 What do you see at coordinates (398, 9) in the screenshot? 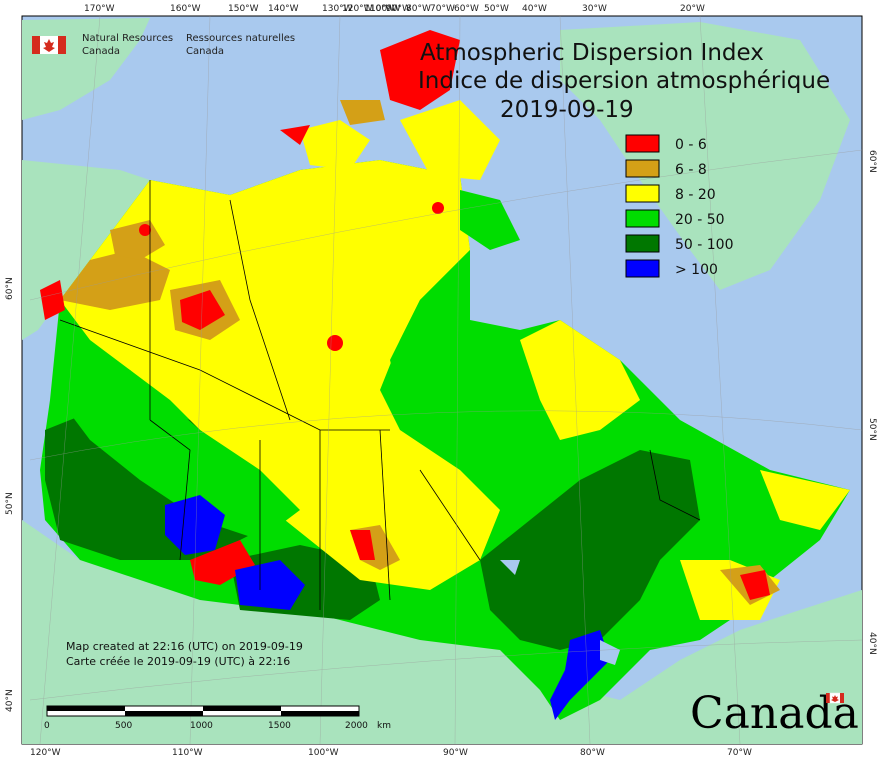
I see `top-tick: 90°W` at bounding box center [398, 9].